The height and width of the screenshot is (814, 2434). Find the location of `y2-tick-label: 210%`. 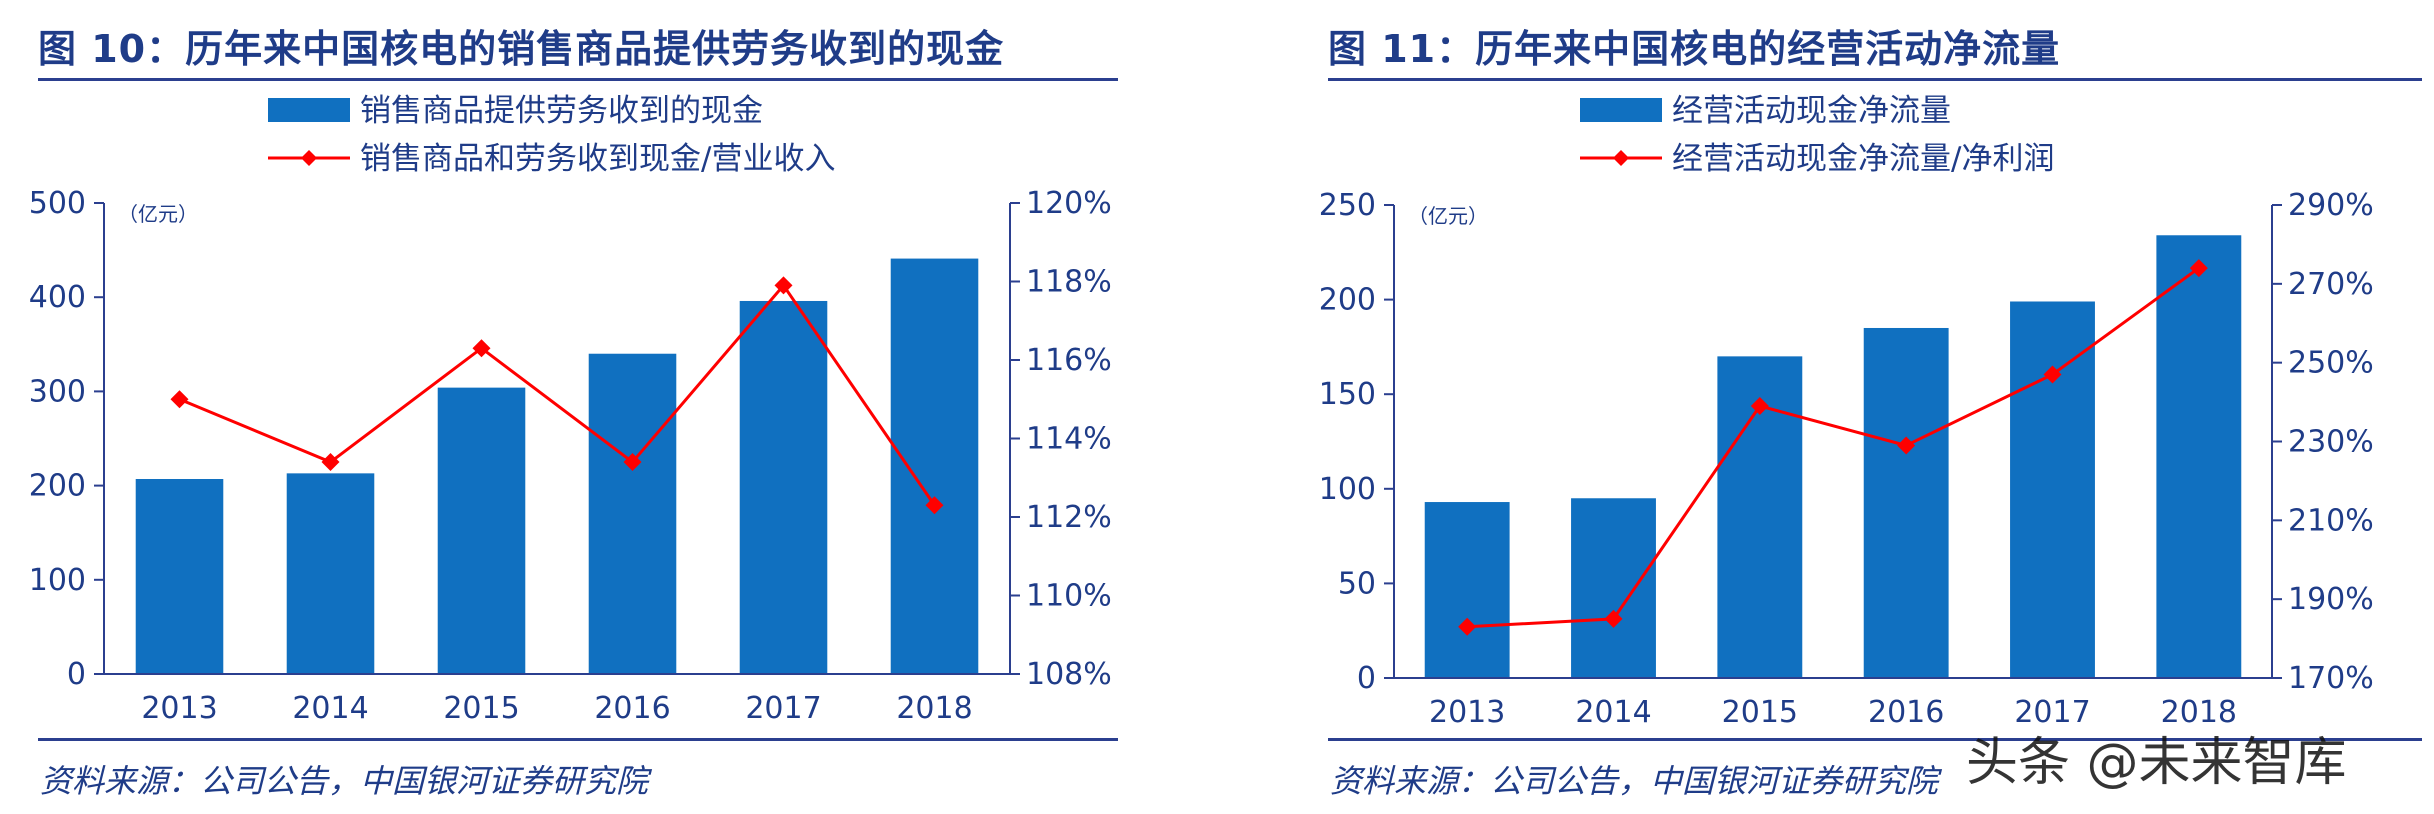

y2-tick-label: 210% is located at coordinates (2331, 520).